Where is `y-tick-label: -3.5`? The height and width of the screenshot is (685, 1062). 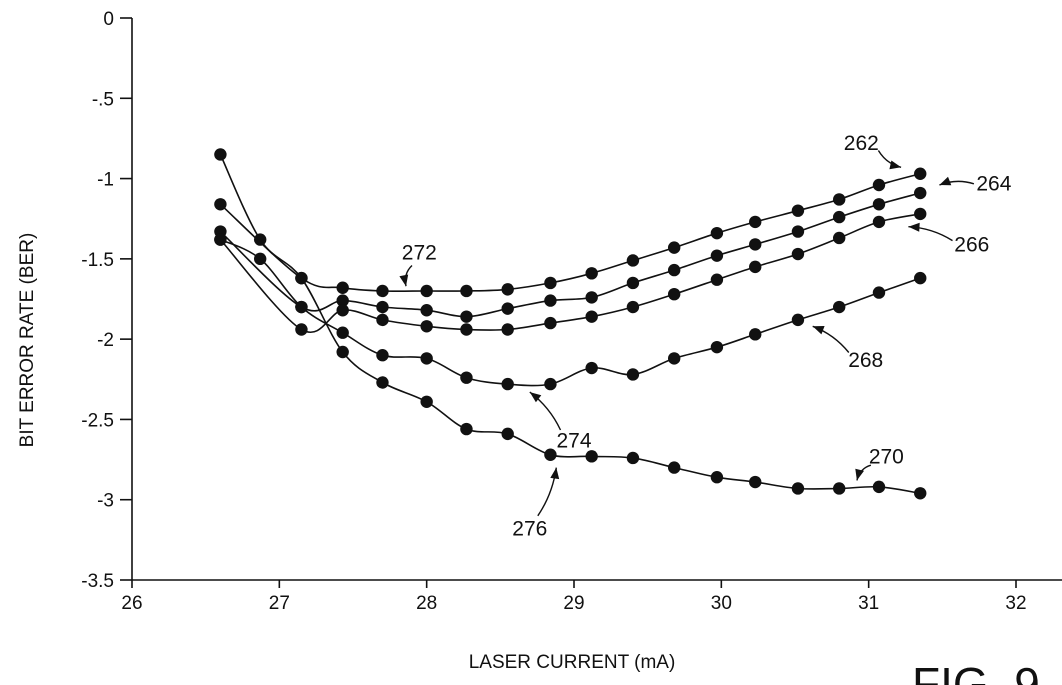 y-tick-label: -3.5 is located at coordinates (97, 581).